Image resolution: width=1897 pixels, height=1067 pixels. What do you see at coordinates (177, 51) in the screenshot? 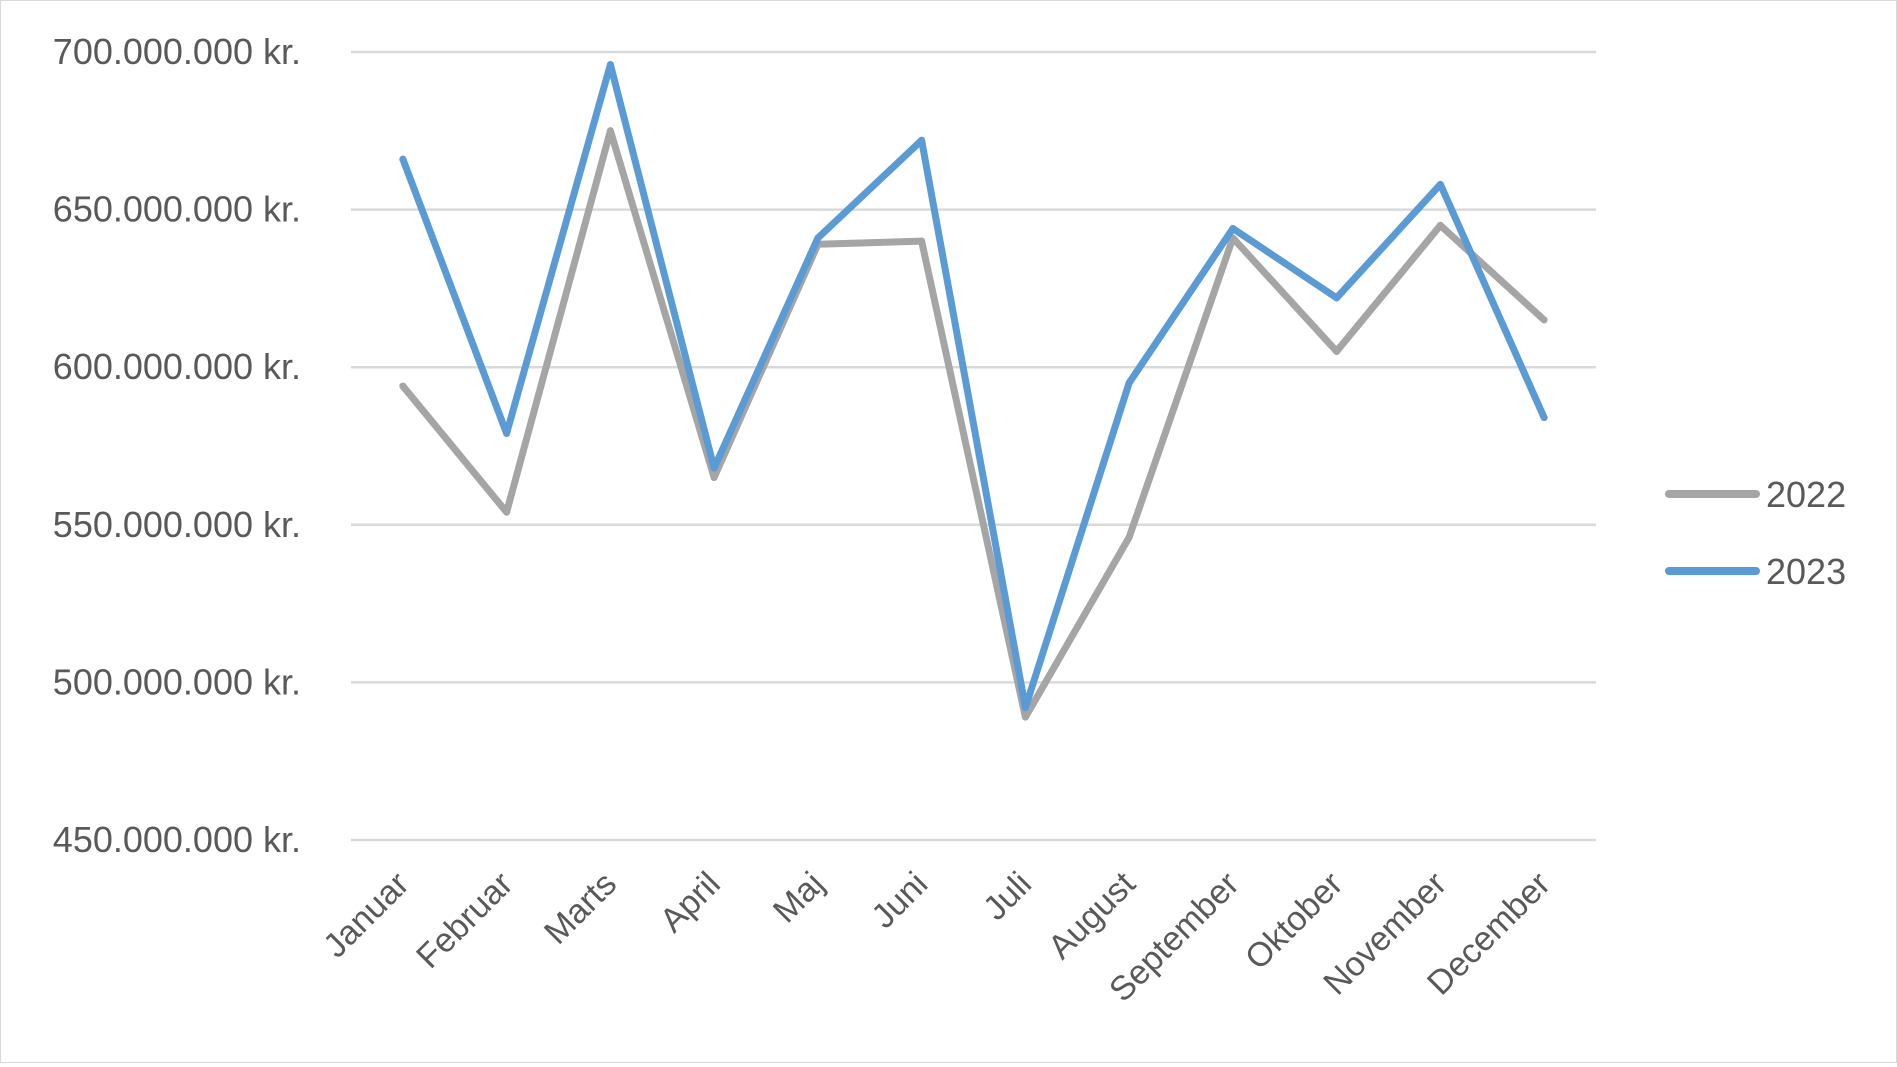
I see `y-tick-label: 700.000.000 kr.` at bounding box center [177, 51].